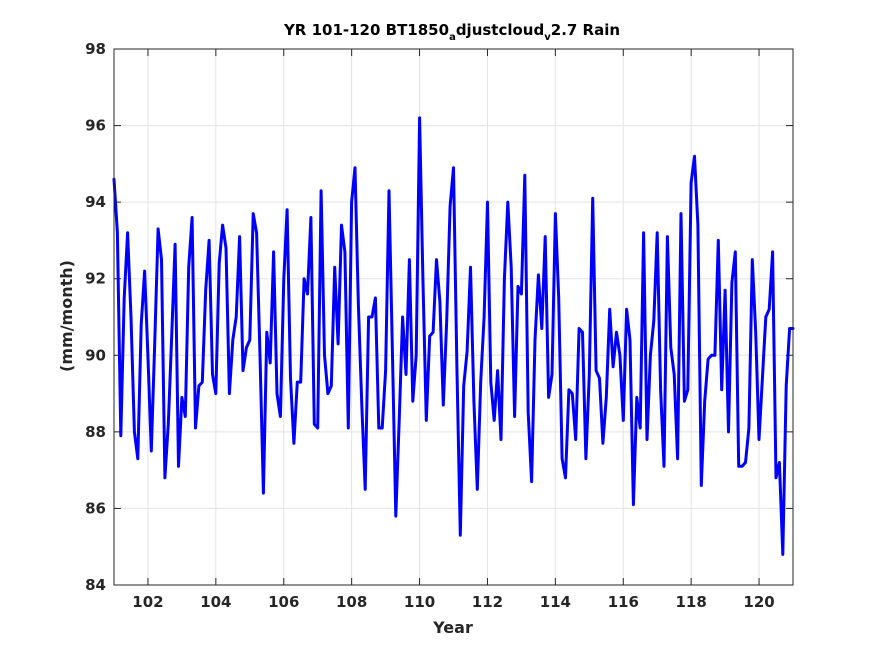 The width and height of the screenshot is (875, 656). Describe the element at coordinates (215, 602) in the screenshot. I see `x-tick-label: 104` at that location.